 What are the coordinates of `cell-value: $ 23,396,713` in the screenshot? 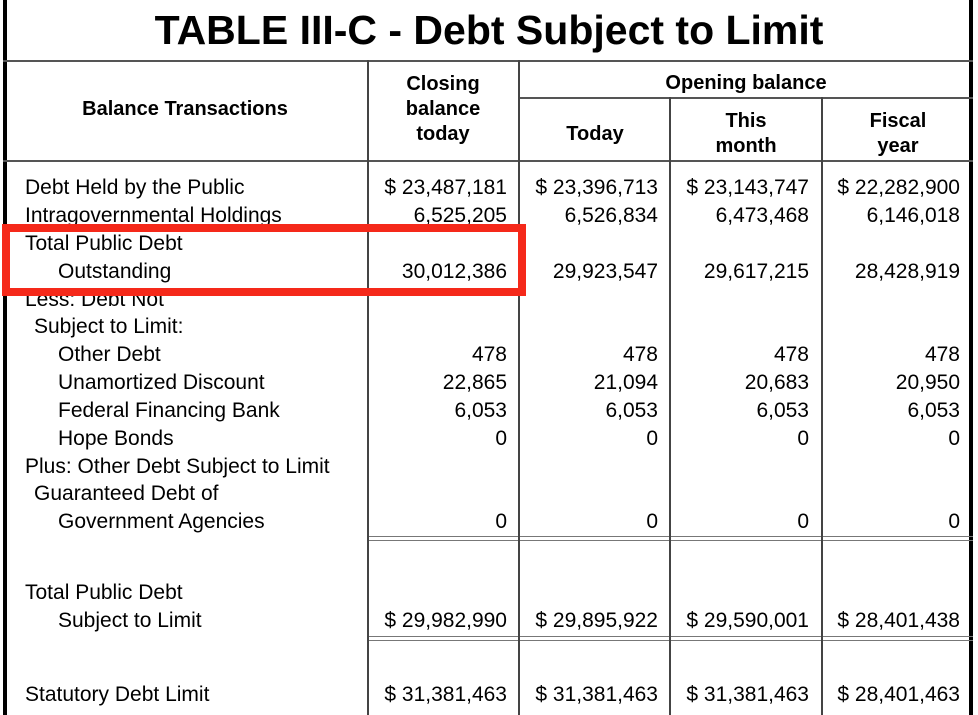 It's located at (596, 187).